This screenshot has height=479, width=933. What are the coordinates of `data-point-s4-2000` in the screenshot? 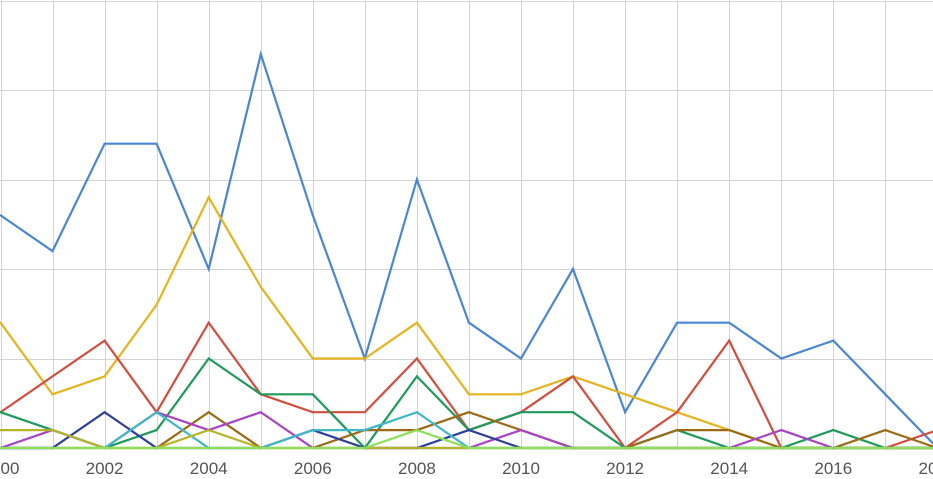 It's located at (1, 412).